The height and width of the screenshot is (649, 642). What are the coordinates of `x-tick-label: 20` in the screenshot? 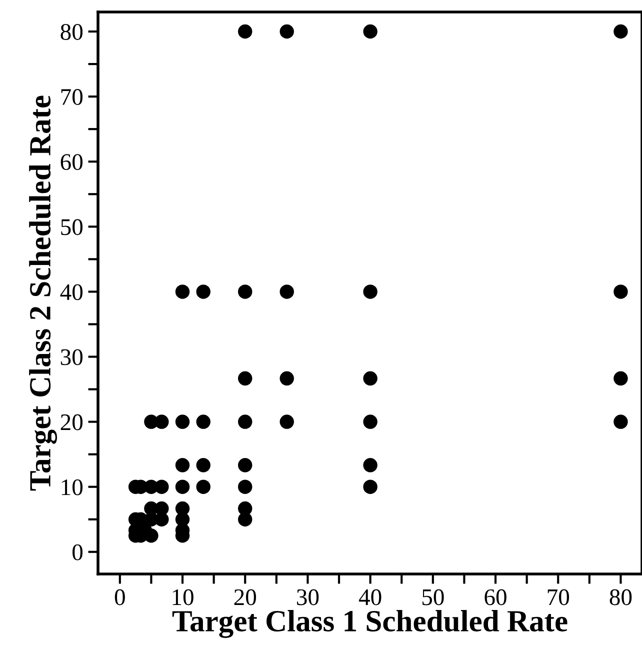 It's located at (245, 597).